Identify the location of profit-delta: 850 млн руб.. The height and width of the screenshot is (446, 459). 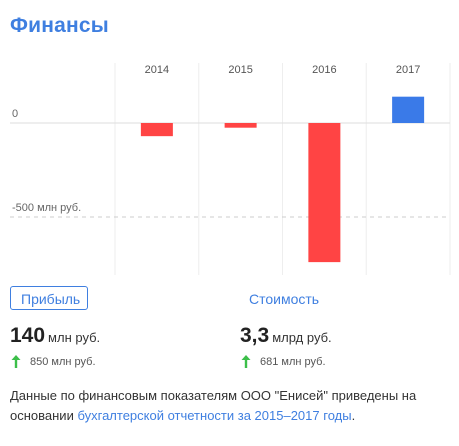
(53, 361).